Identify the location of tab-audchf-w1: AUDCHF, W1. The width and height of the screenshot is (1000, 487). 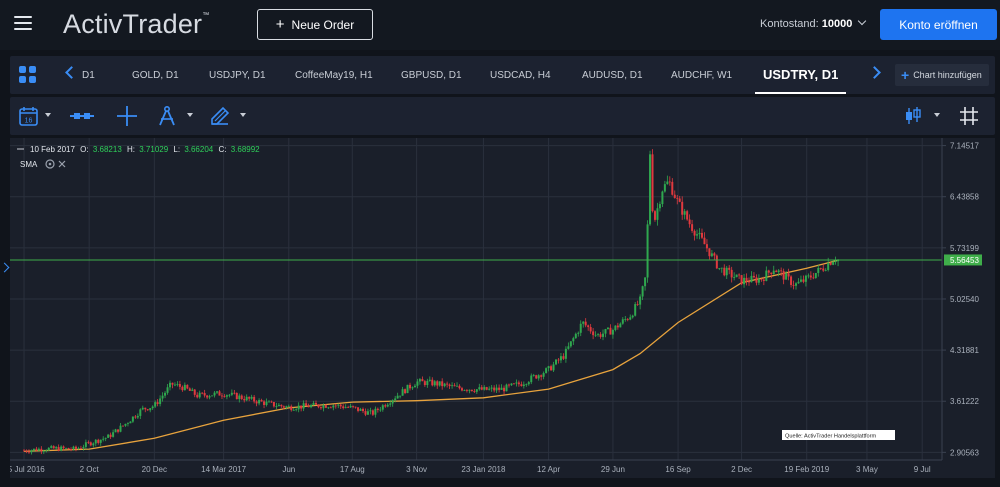
(702, 75).